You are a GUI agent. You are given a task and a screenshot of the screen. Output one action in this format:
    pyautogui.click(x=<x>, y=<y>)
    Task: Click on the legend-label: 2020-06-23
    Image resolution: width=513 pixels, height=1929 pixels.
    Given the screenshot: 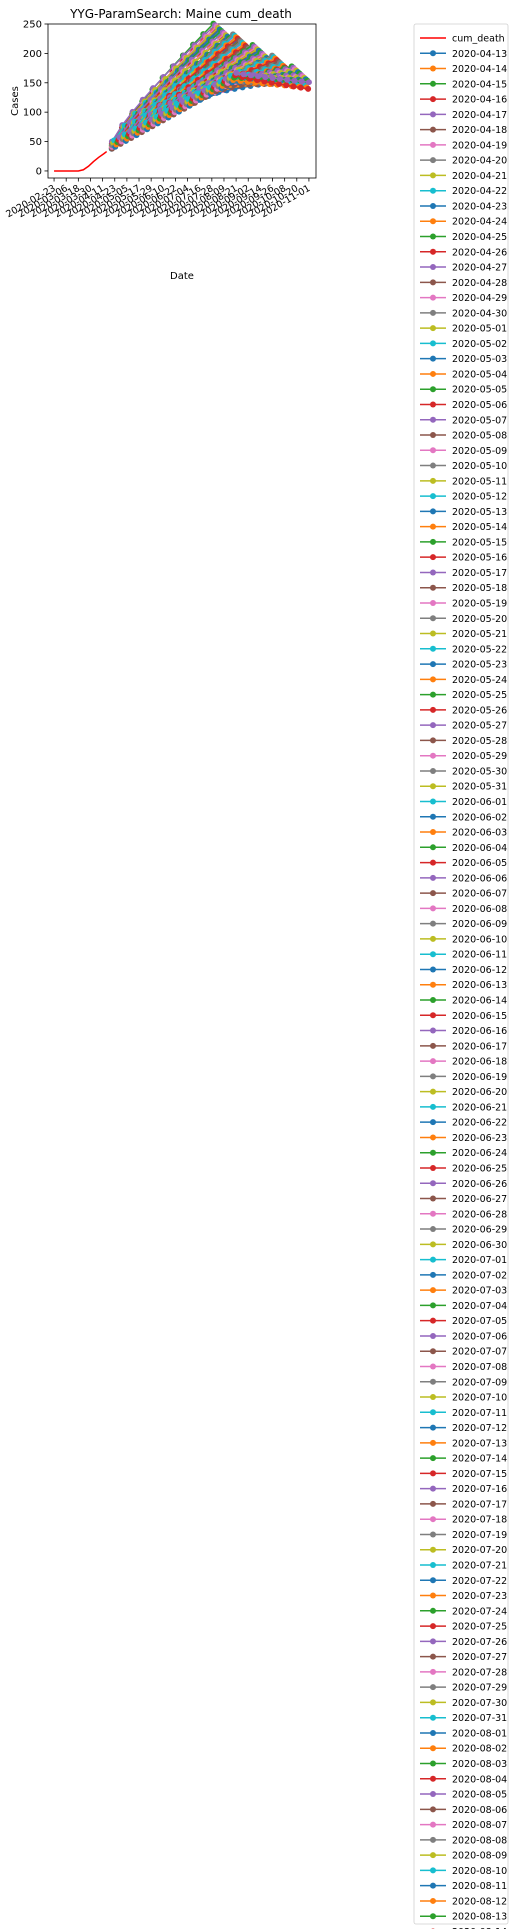 What is the action you would take?
    pyautogui.click(x=479, y=1138)
    